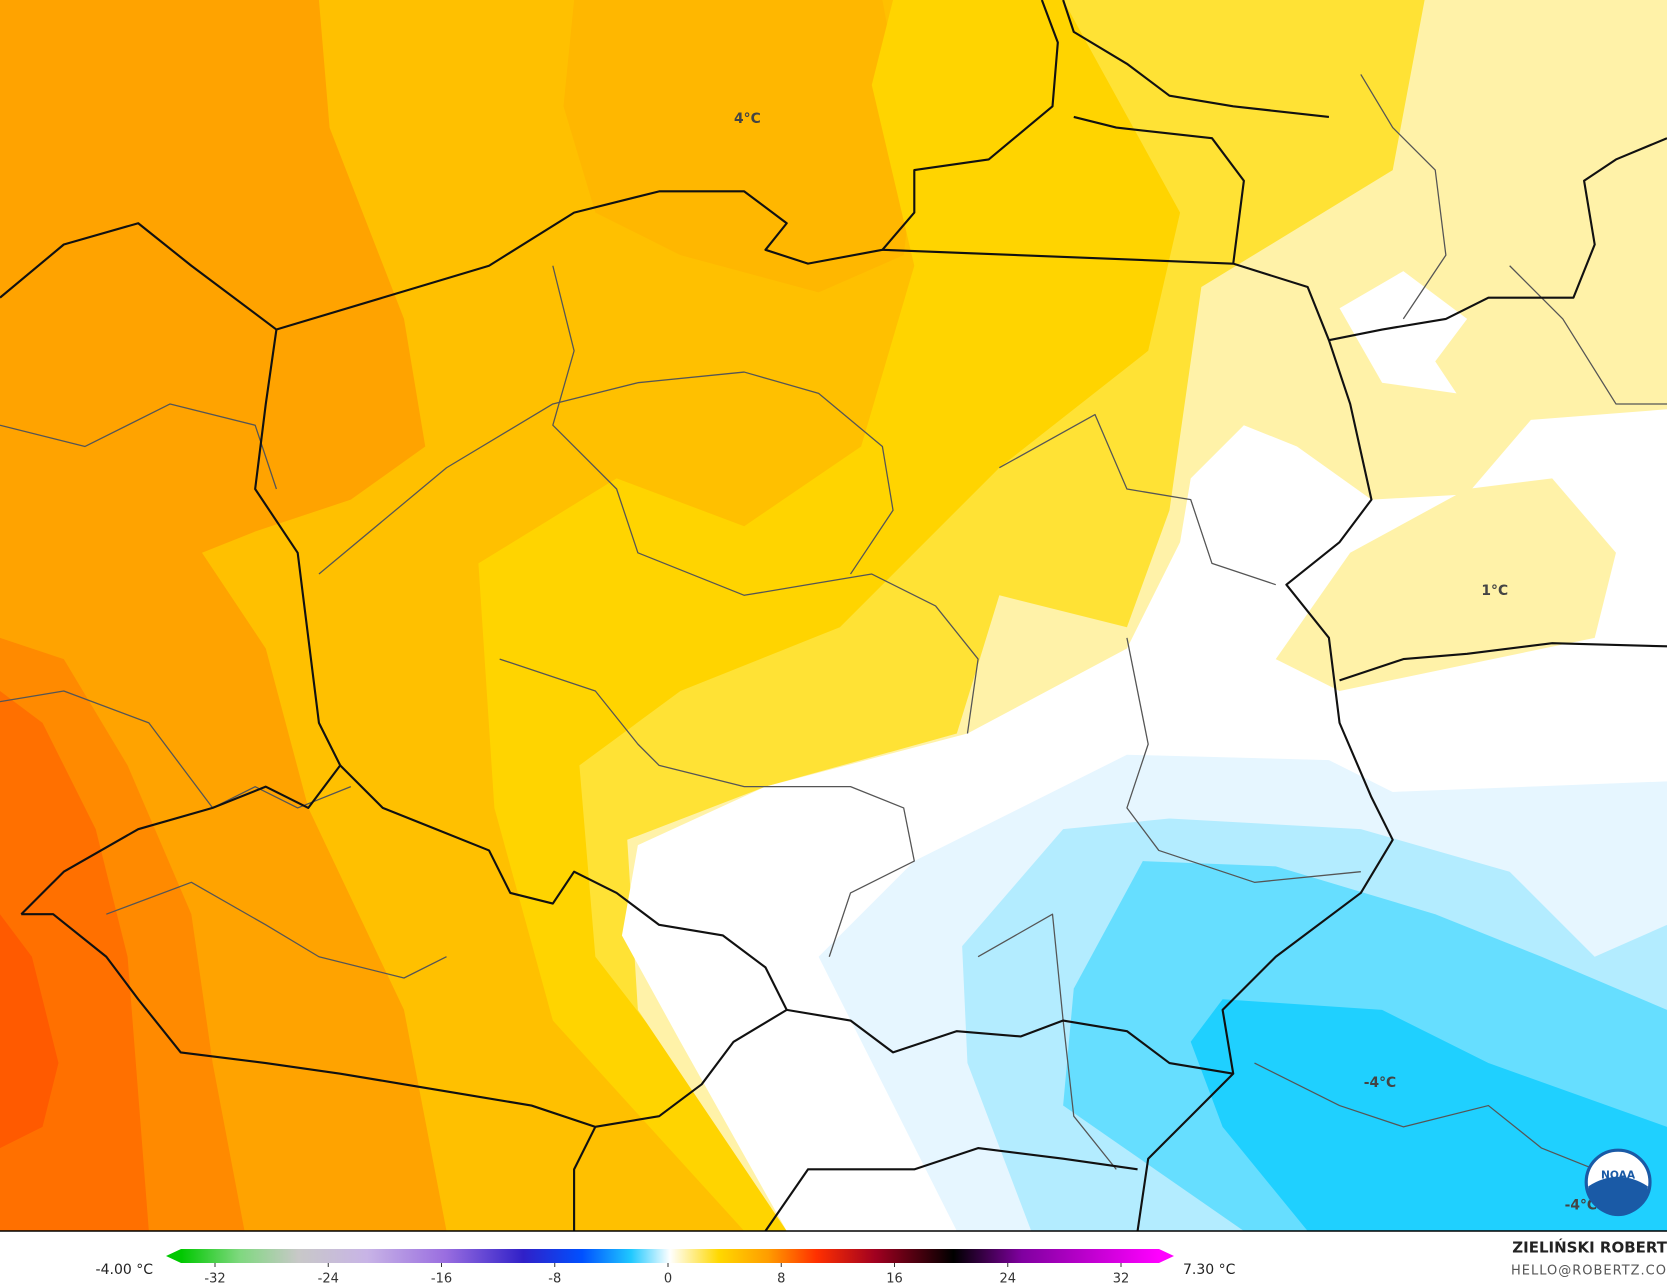 The image size is (1667, 1287). What do you see at coordinates (1166, 1256) in the screenshot?
I see `colorbar-extend-high` at bounding box center [1166, 1256].